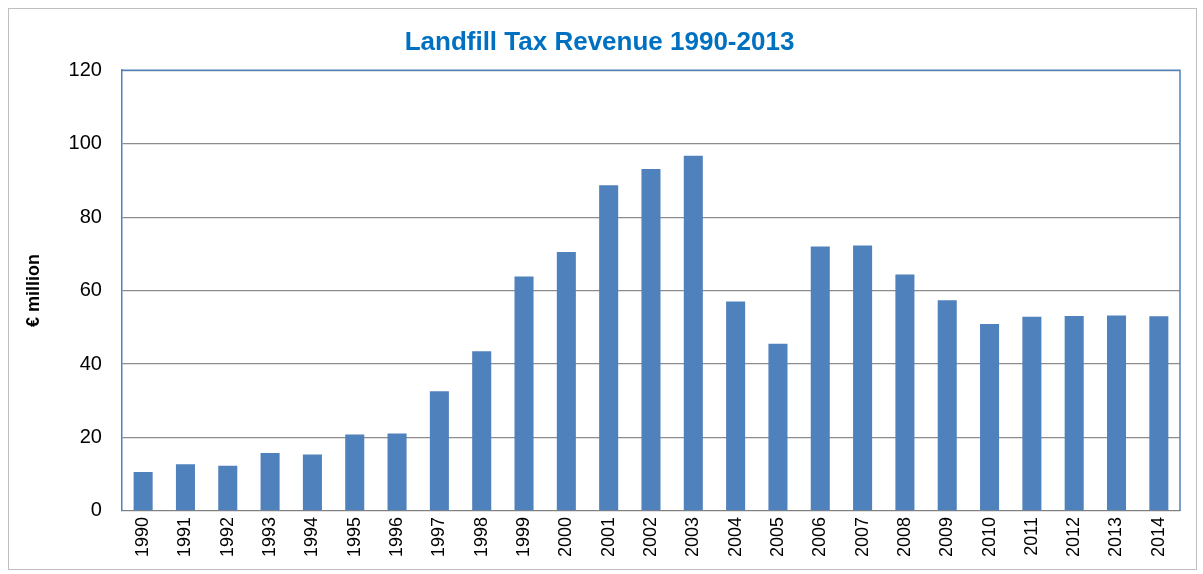  Describe the element at coordinates (96, 509) in the screenshot. I see `y-tick-label: 0` at that location.